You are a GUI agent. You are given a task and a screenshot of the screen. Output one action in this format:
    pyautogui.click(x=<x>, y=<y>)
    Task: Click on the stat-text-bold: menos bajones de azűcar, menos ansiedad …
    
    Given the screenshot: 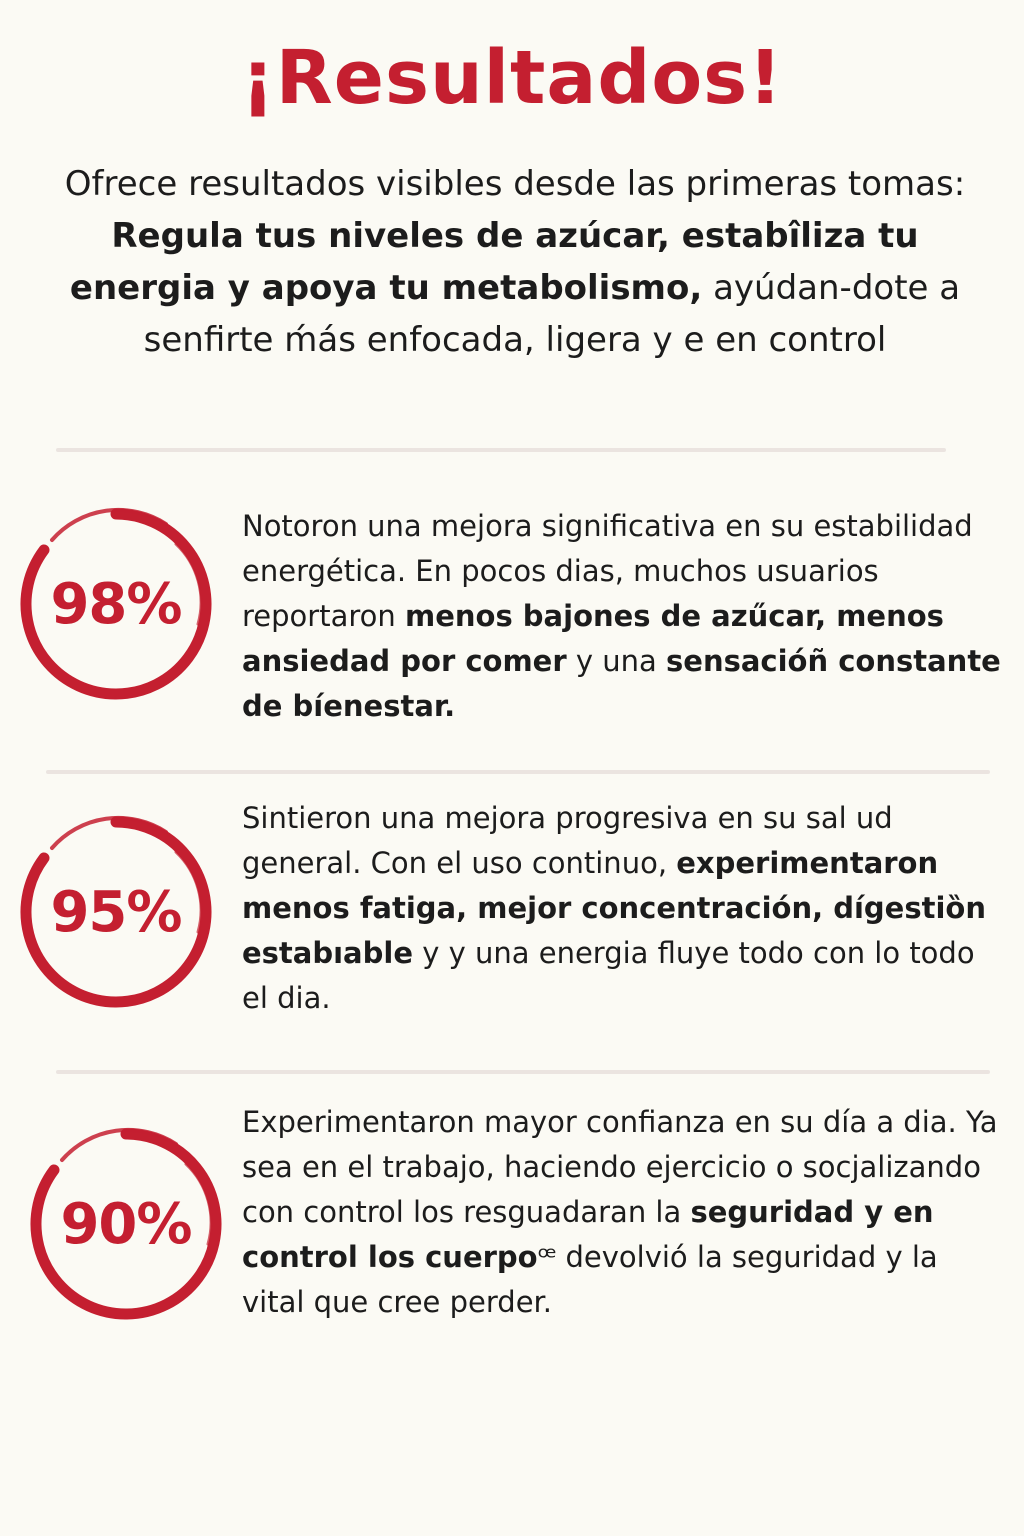 What is the action you would take?
    pyautogui.click(x=593, y=638)
    